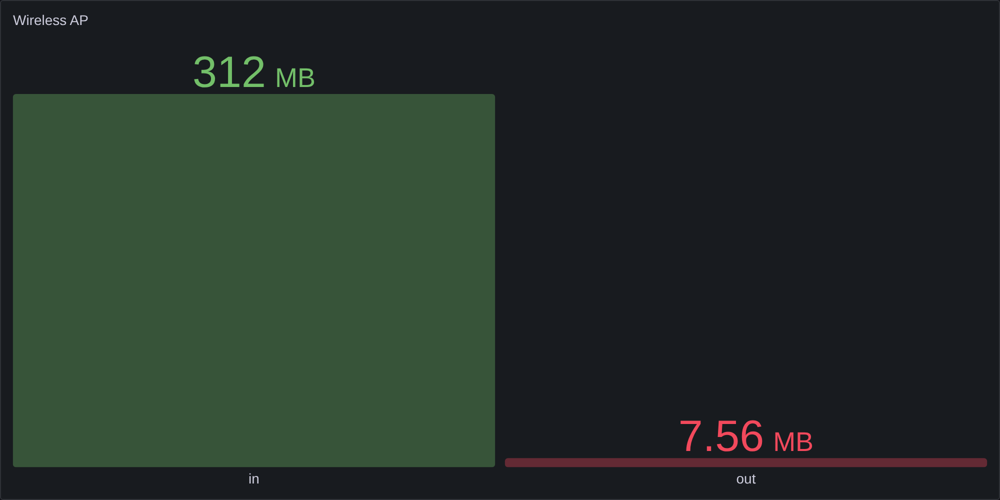  What do you see at coordinates (746, 437) in the screenshot?
I see `data-label: 7.56 MB` at bounding box center [746, 437].